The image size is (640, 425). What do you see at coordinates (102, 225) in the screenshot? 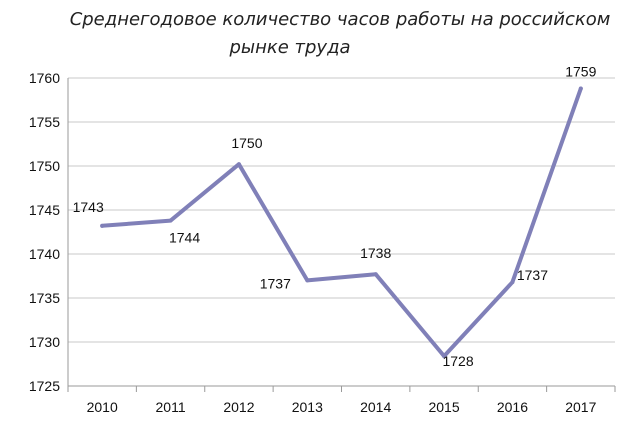
I see `data-point-2010` at bounding box center [102, 225].